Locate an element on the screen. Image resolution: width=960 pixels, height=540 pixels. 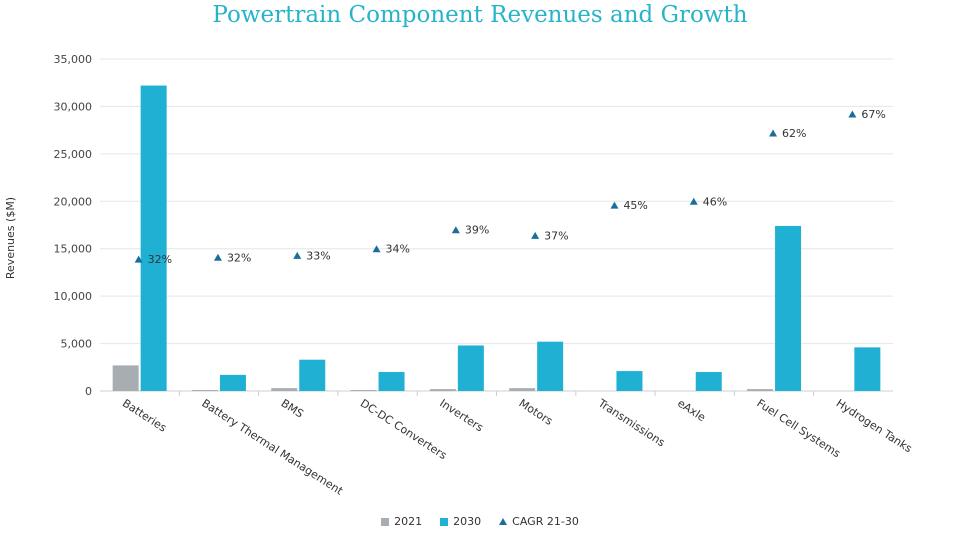
y-tick-label: 15,000 is located at coordinates (73, 249).